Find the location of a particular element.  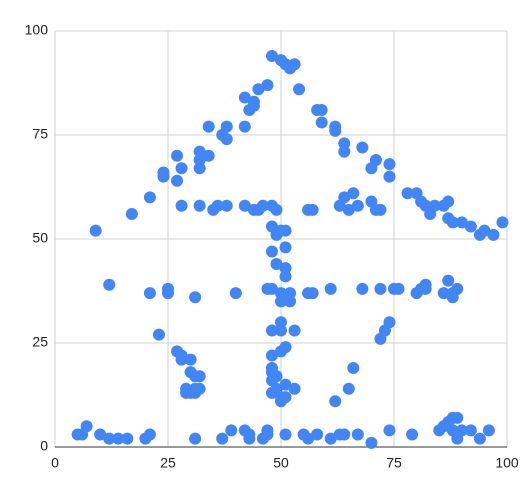

y-tick-label: 0 is located at coordinates (44, 446).